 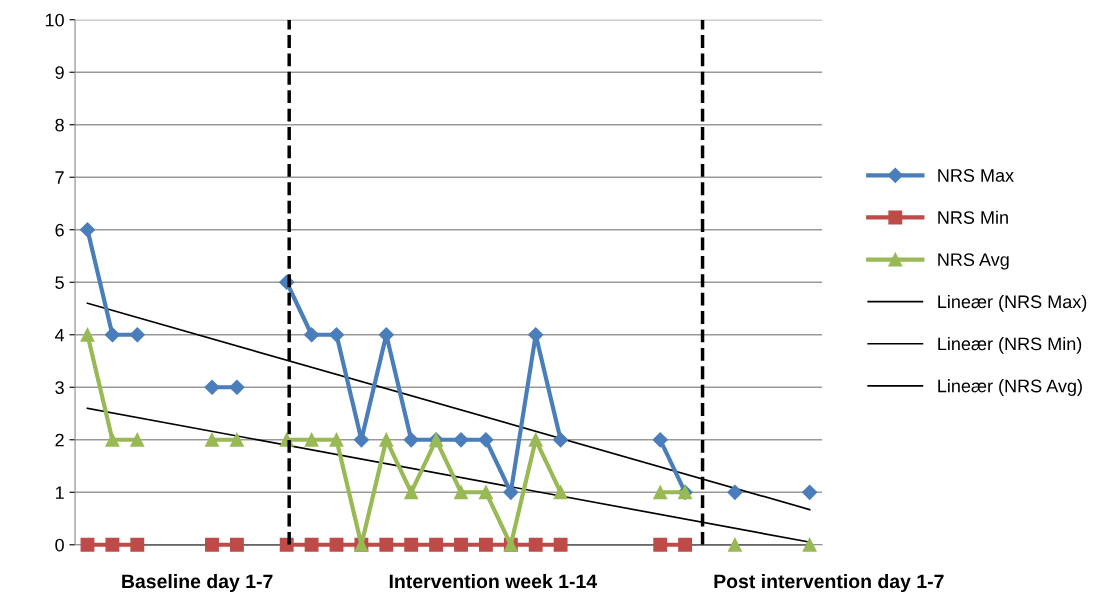 What do you see at coordinates (54, 20) in the screenshot?
I see `y-tick-label: 10` at bounding box center [54, 20].